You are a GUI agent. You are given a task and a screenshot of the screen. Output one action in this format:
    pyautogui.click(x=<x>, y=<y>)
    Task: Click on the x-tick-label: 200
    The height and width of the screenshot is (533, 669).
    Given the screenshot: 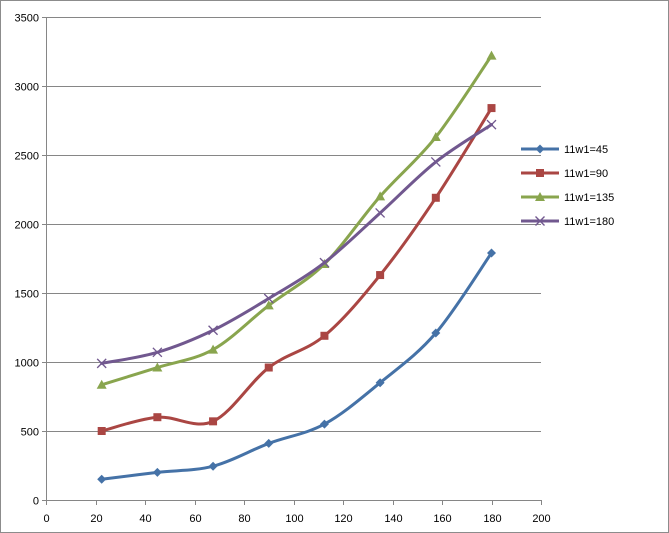 What is the action you would take?
    pyautogui.click(x=541, y=519)
    